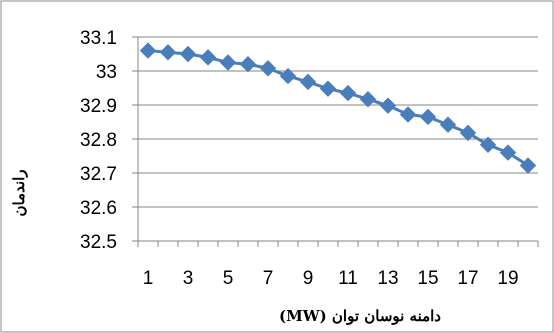  I want to click on x-tick-label: 3, so click(188, 278).